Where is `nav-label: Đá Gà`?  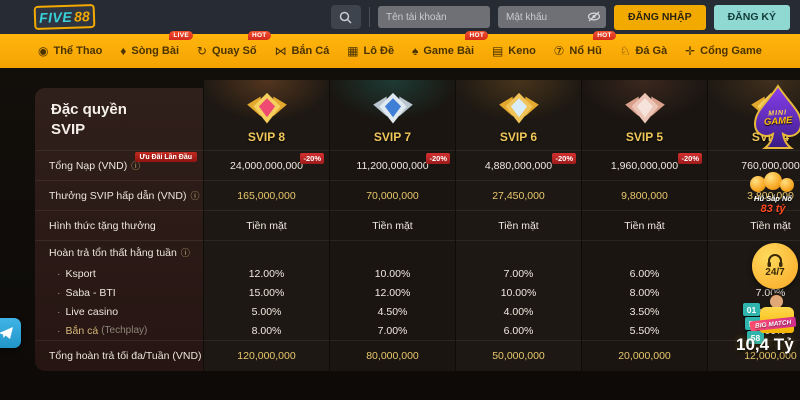
nav-label: Đá Gà is located at coordinates (651, 51).